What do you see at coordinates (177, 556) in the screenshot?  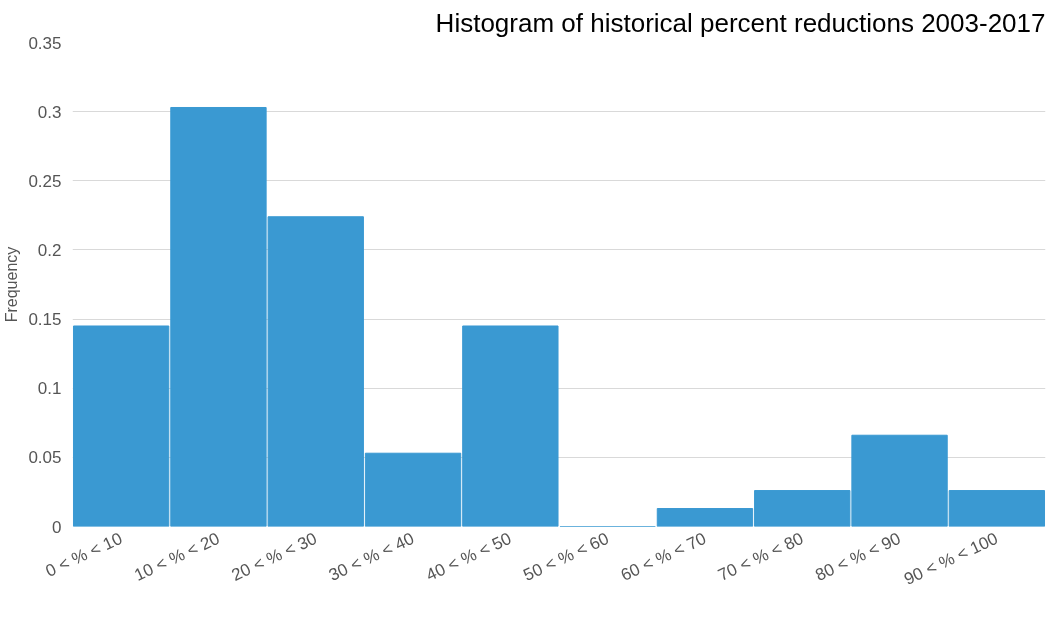 I see `x-tick-label: 10 < % < 20` at bounding box center [177, 556].